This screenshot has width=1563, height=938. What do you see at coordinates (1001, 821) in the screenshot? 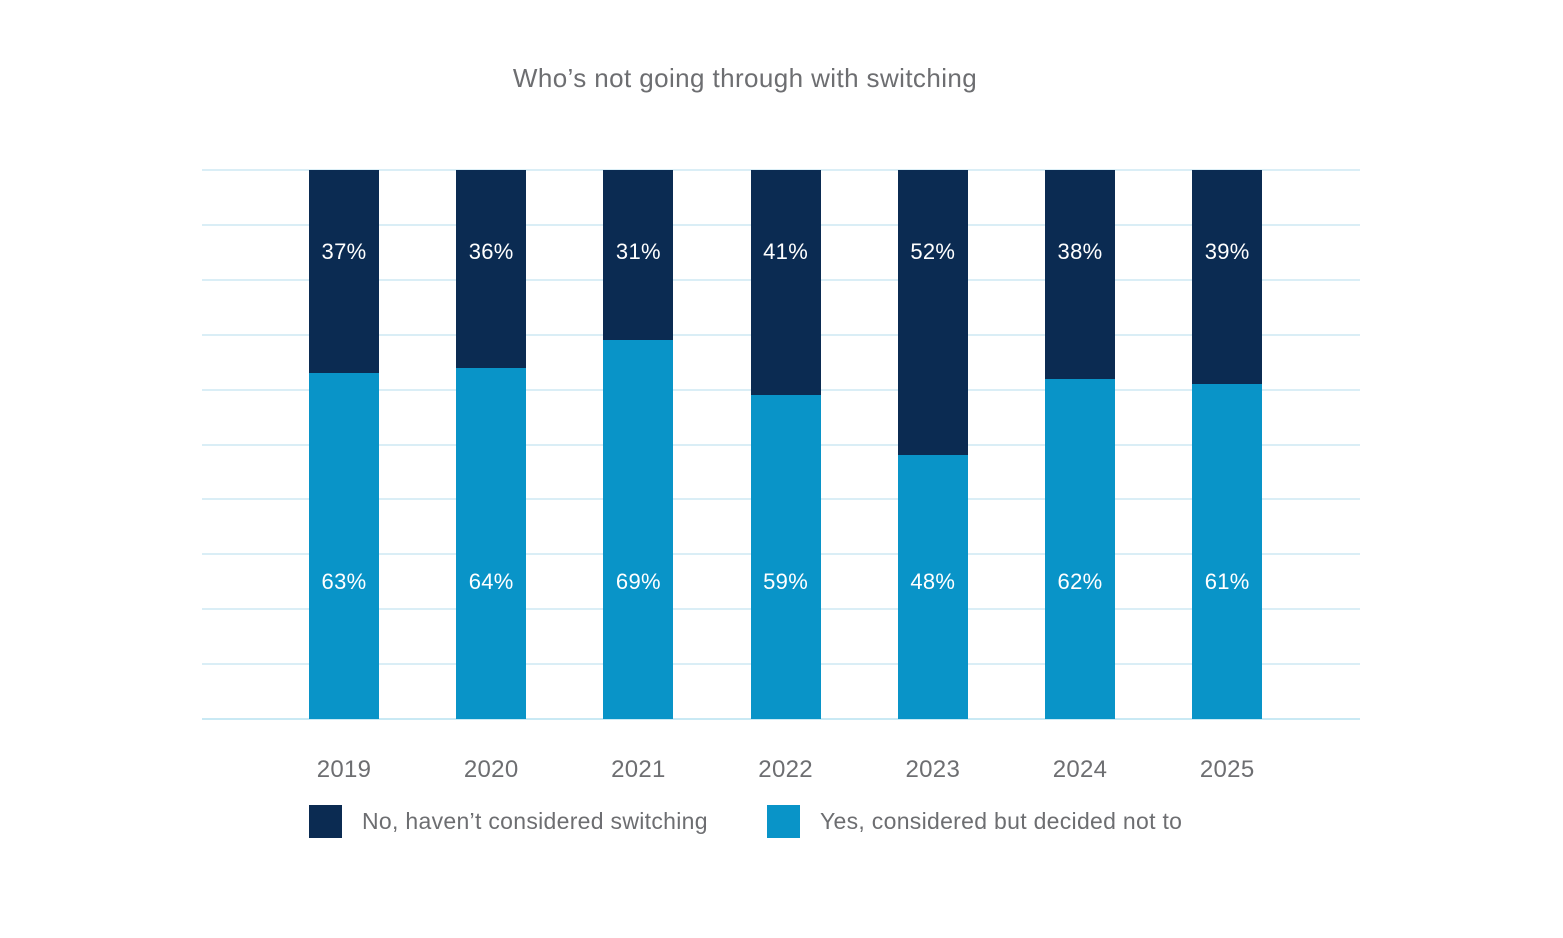
I see `legend-label-yes: Yes, considered but decided not to` at bounding box center [1001, 821].